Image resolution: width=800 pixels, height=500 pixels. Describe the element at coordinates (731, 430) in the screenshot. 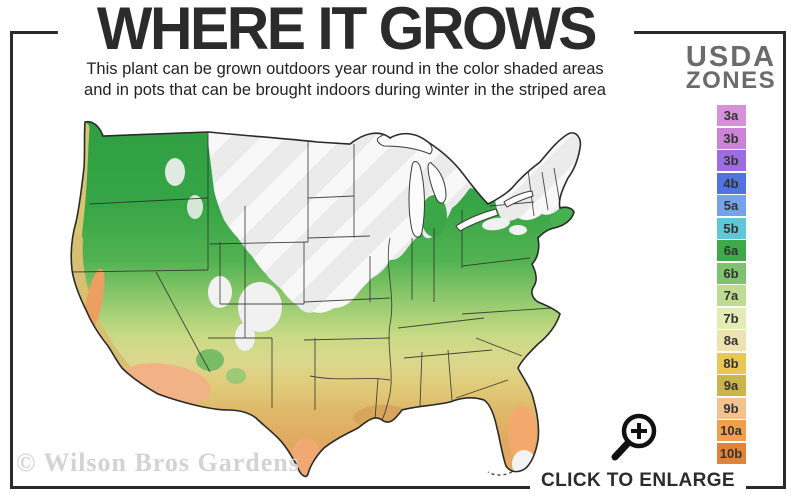

I see `legend-zone-10a: 10a` at that location.